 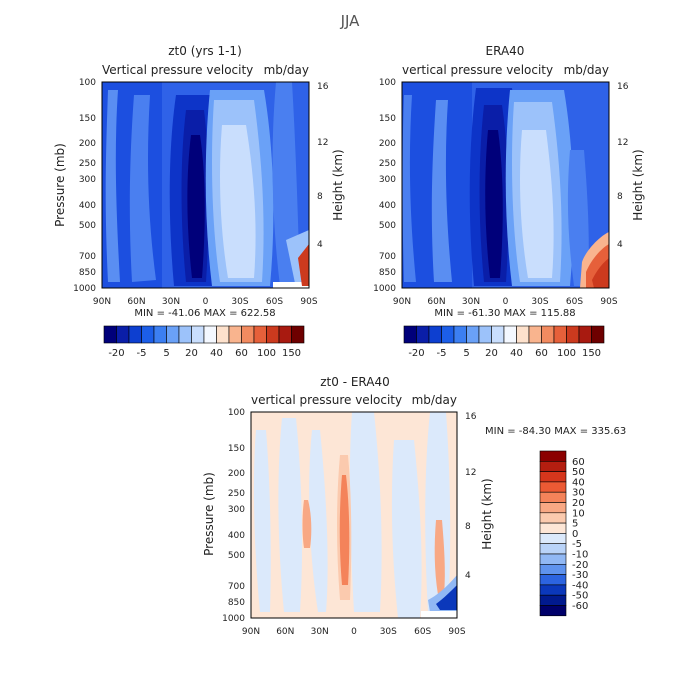 I want to click on plot-area, so click(x=354, y=515).